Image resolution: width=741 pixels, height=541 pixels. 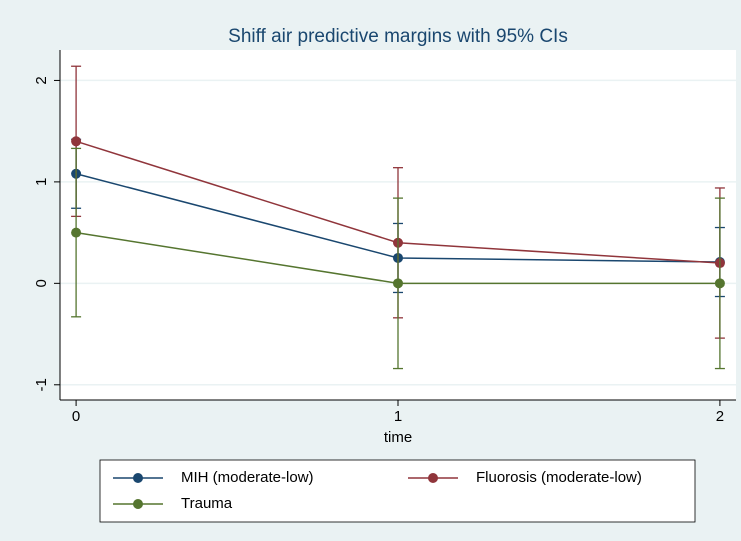 I want to click on x-tick-label: 0, so click(x=76, y=416).